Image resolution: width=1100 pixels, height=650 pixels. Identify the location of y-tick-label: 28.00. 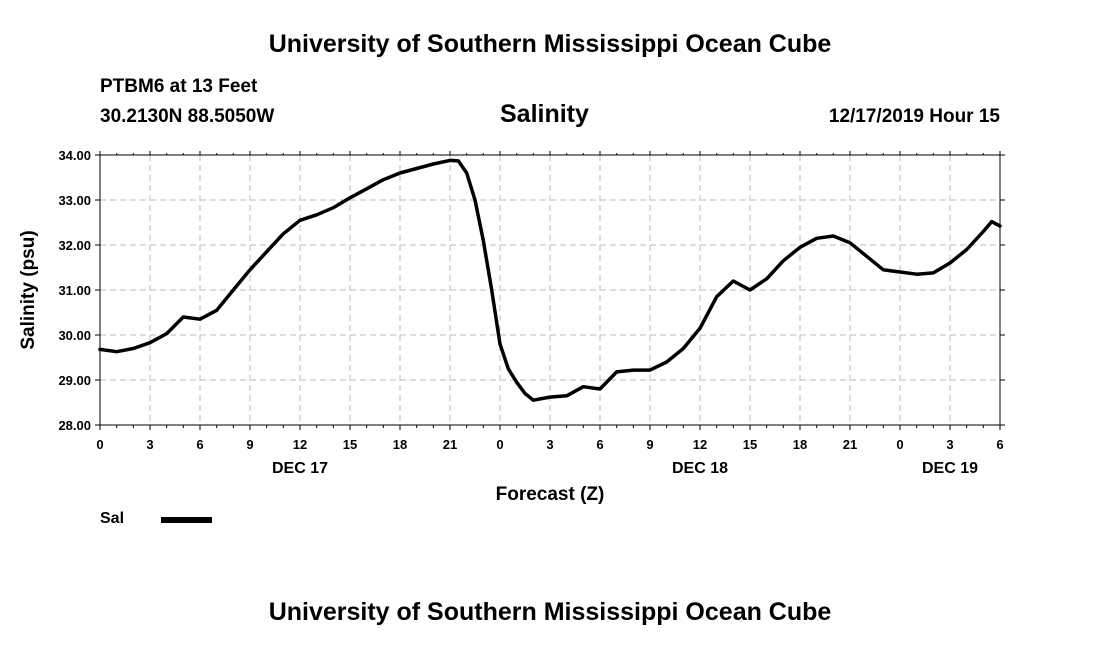
(74, 425).